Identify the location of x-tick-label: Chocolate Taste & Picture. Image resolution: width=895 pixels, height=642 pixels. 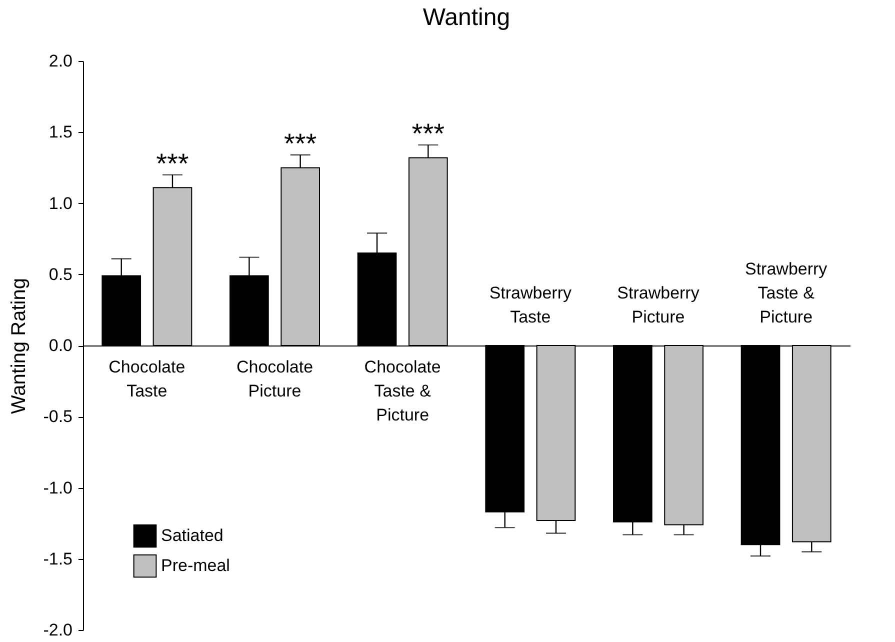
(402, 391).